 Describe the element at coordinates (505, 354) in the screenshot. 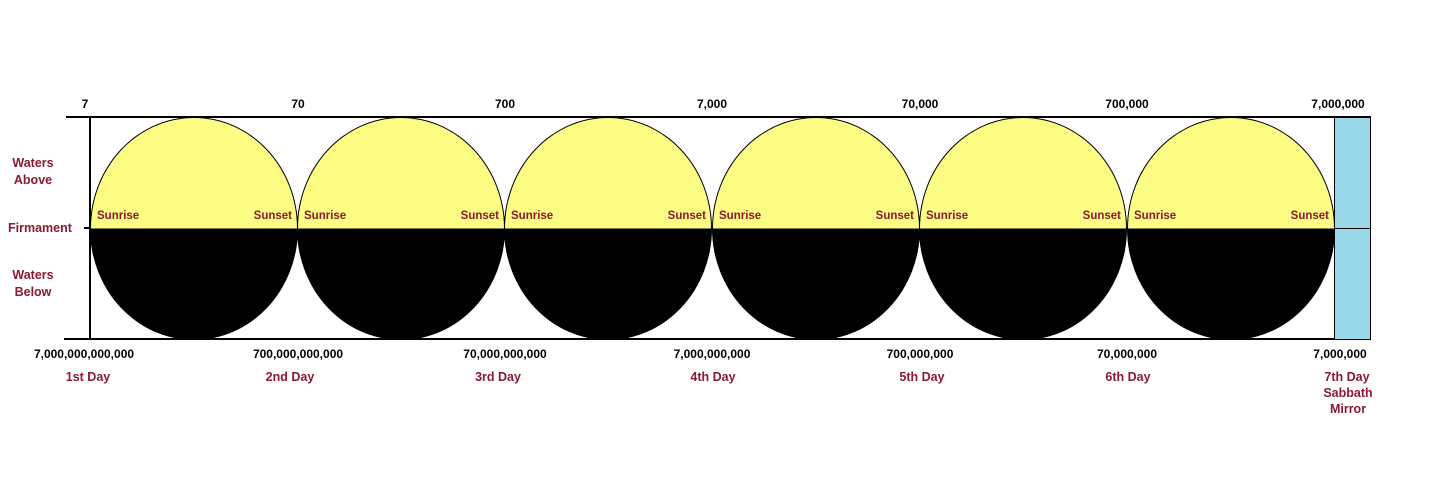

I see `bottom-scale-label: 70,000,000,000` at that location.